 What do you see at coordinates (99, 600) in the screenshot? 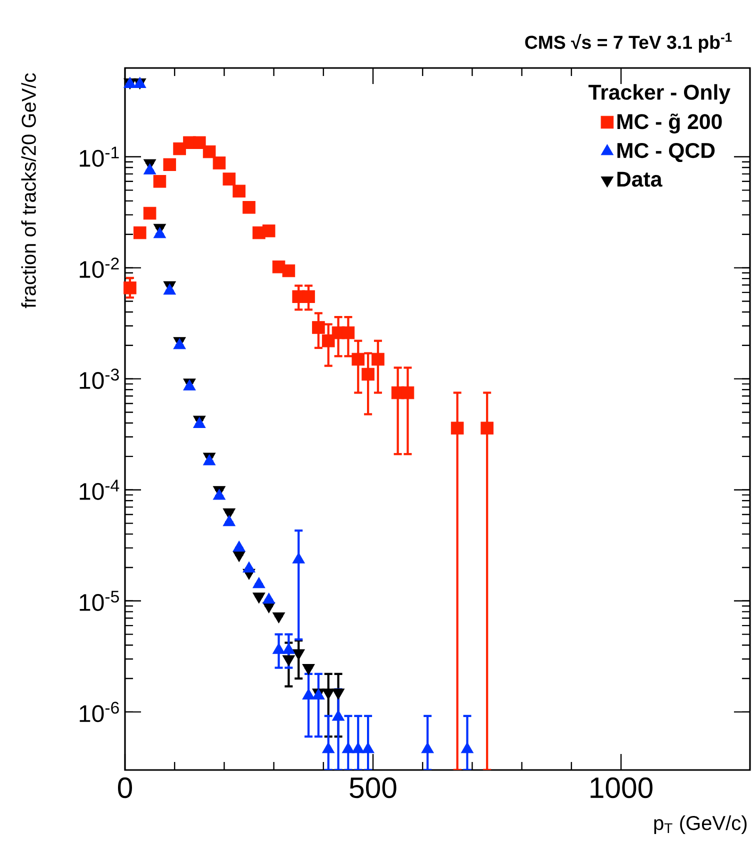
I see `y-tick-label: 10$^{-5}$` at bounding box center [99, 600].